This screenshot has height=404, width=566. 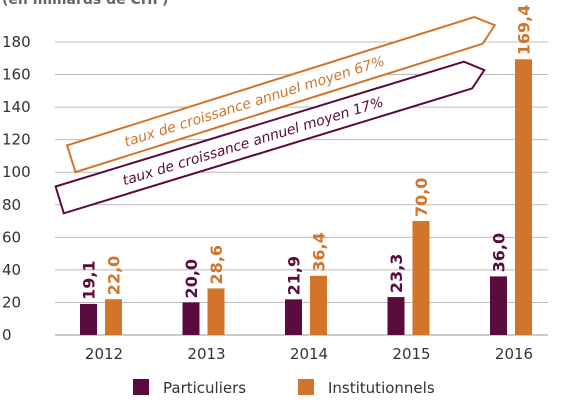 I want to click on value-label: 19,1, so click(x=89, y=279).